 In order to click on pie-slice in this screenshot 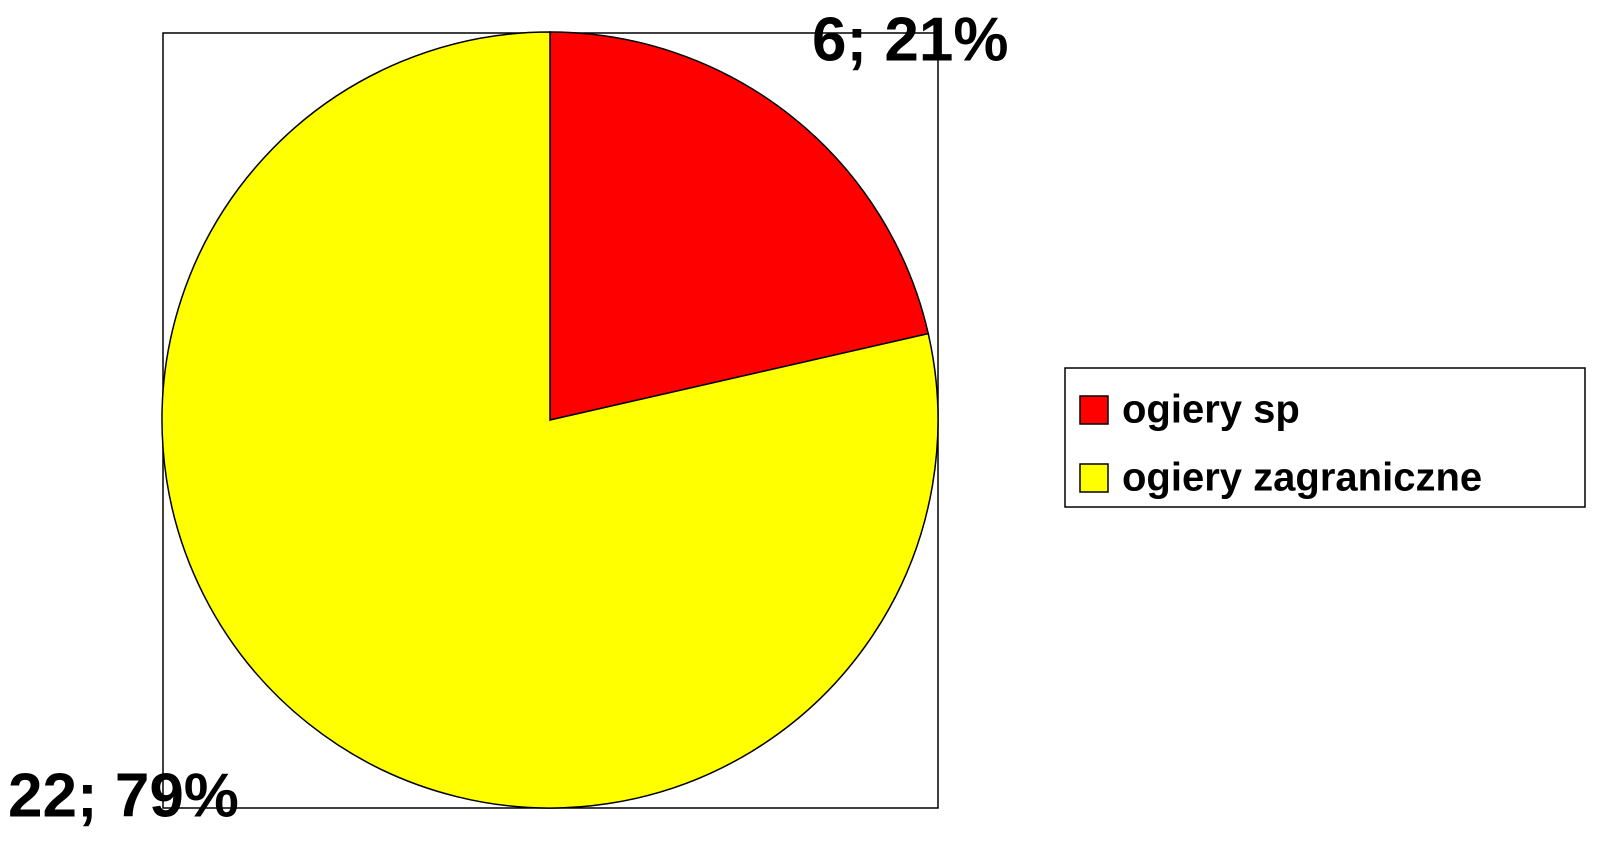, I will do `click(739, 226)`.